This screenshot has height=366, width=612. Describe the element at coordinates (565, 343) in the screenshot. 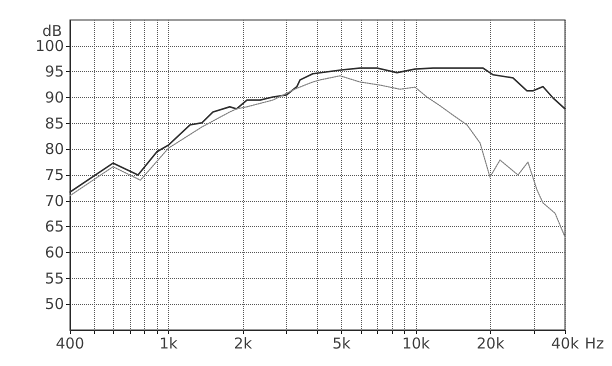

I see `x-tick-label: 40k` at that location.